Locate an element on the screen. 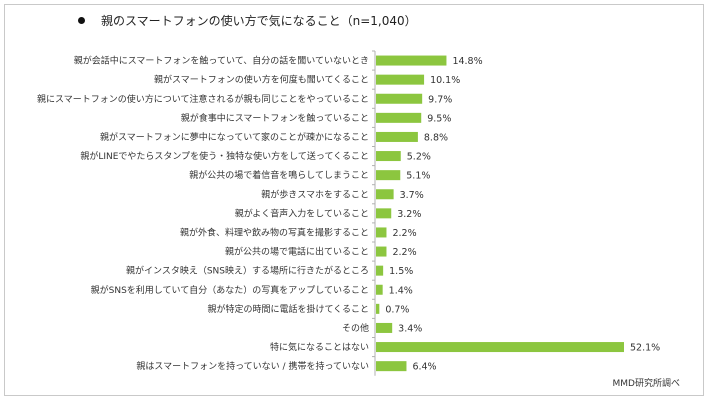 Image resolution: width=710 pixels, height=402 pixels. value-label: 8.8% is located at coordinates (436, 137).